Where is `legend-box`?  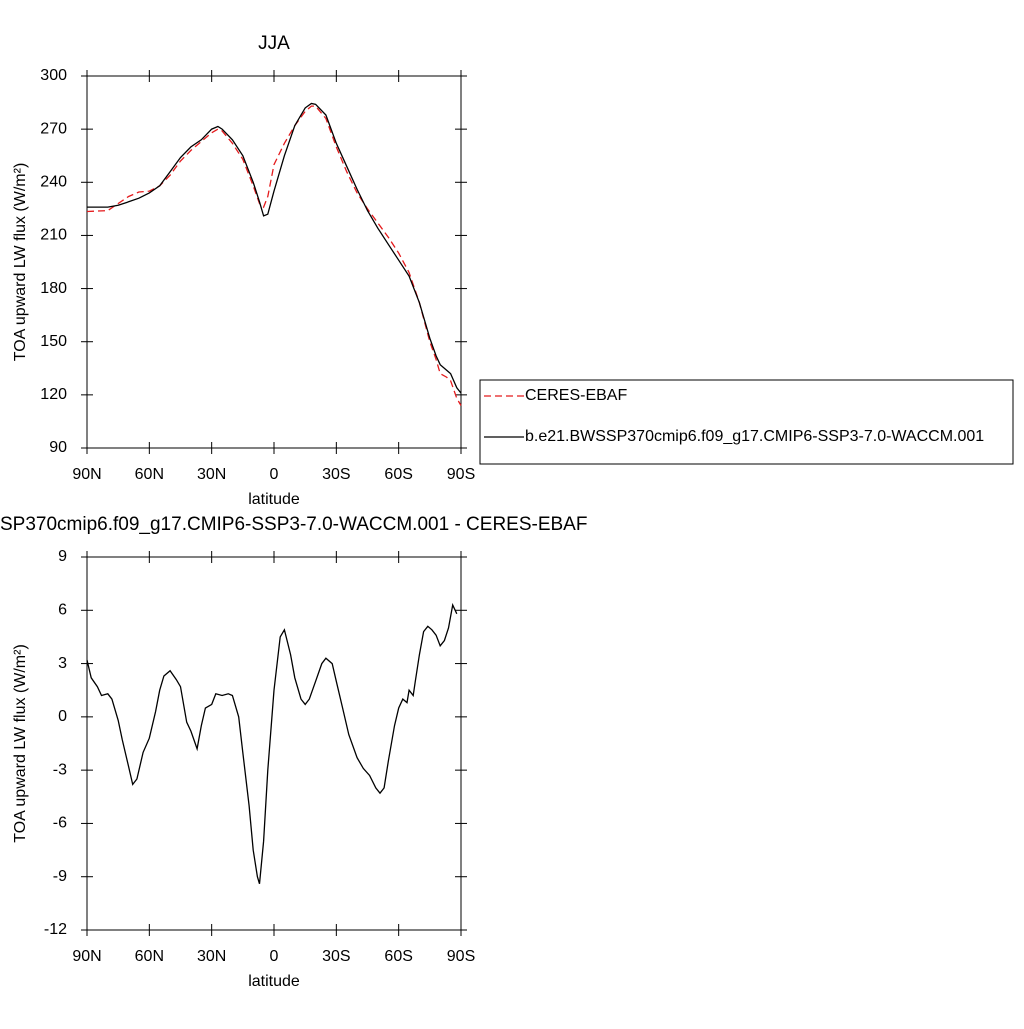
legend-box is located at coordinates (746, 422).